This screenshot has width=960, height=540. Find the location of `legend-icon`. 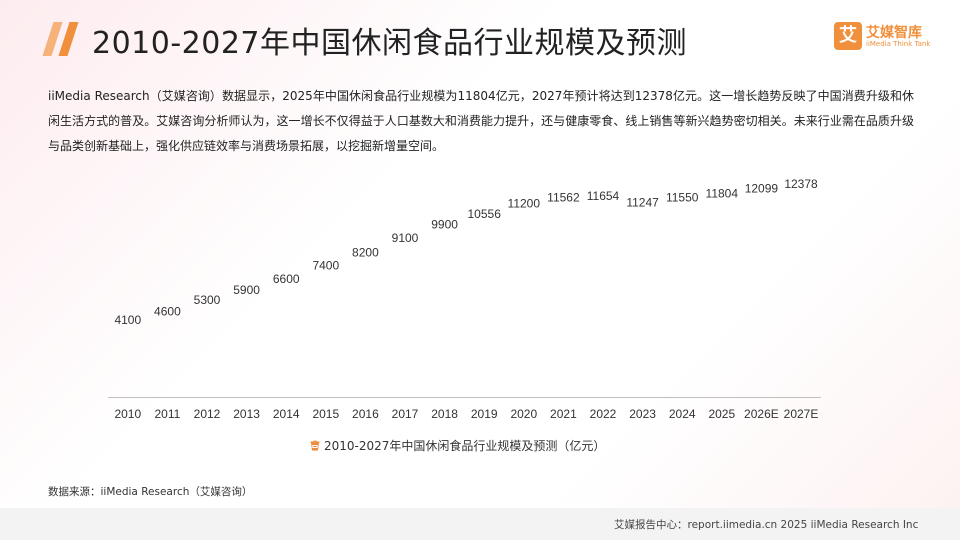

legend-icon is located at coordinates (315, 445).